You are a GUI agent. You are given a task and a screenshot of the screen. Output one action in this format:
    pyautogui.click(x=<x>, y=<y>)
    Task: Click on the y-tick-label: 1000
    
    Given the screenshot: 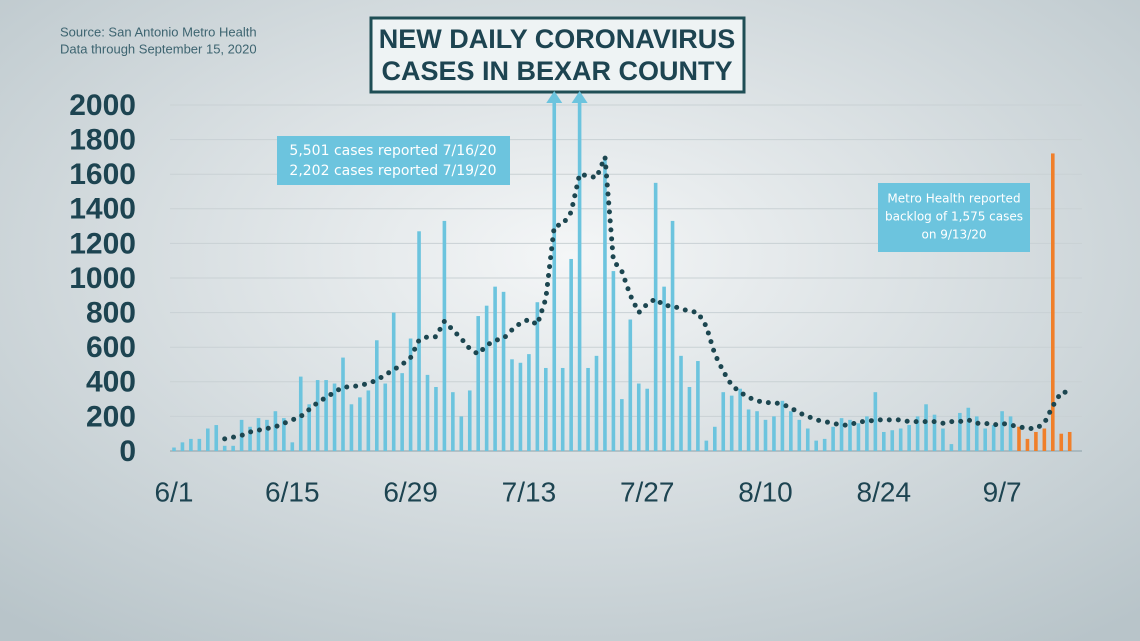 What is the action you would take?
    pyautogui.click(x=102, y=278)
    